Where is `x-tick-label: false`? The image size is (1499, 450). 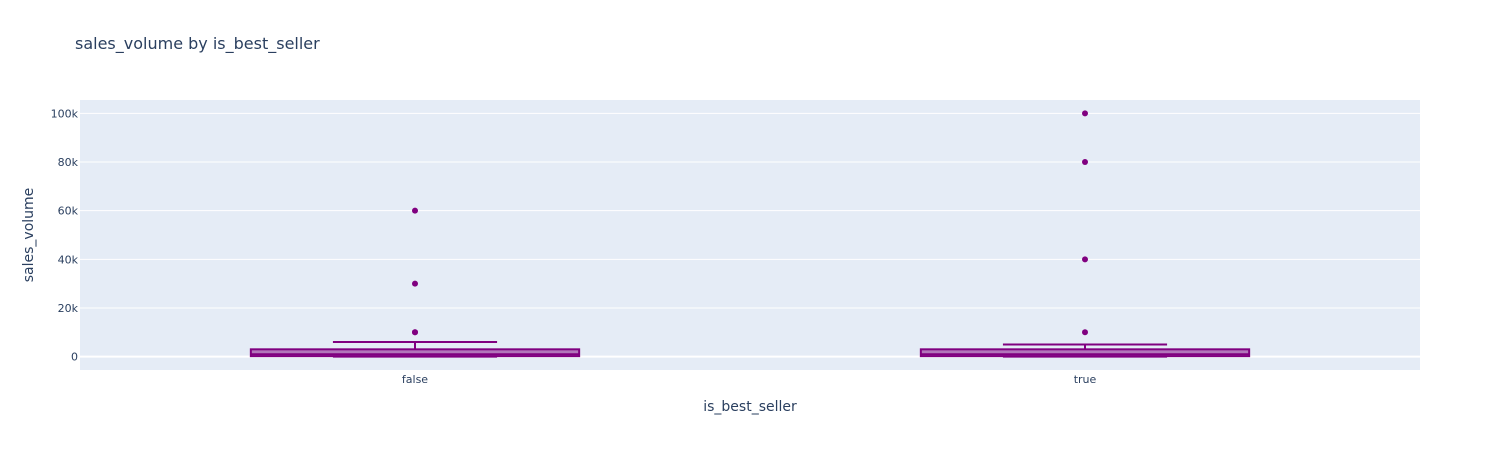
x-tick-label: false is located at coordinates (415, 379).